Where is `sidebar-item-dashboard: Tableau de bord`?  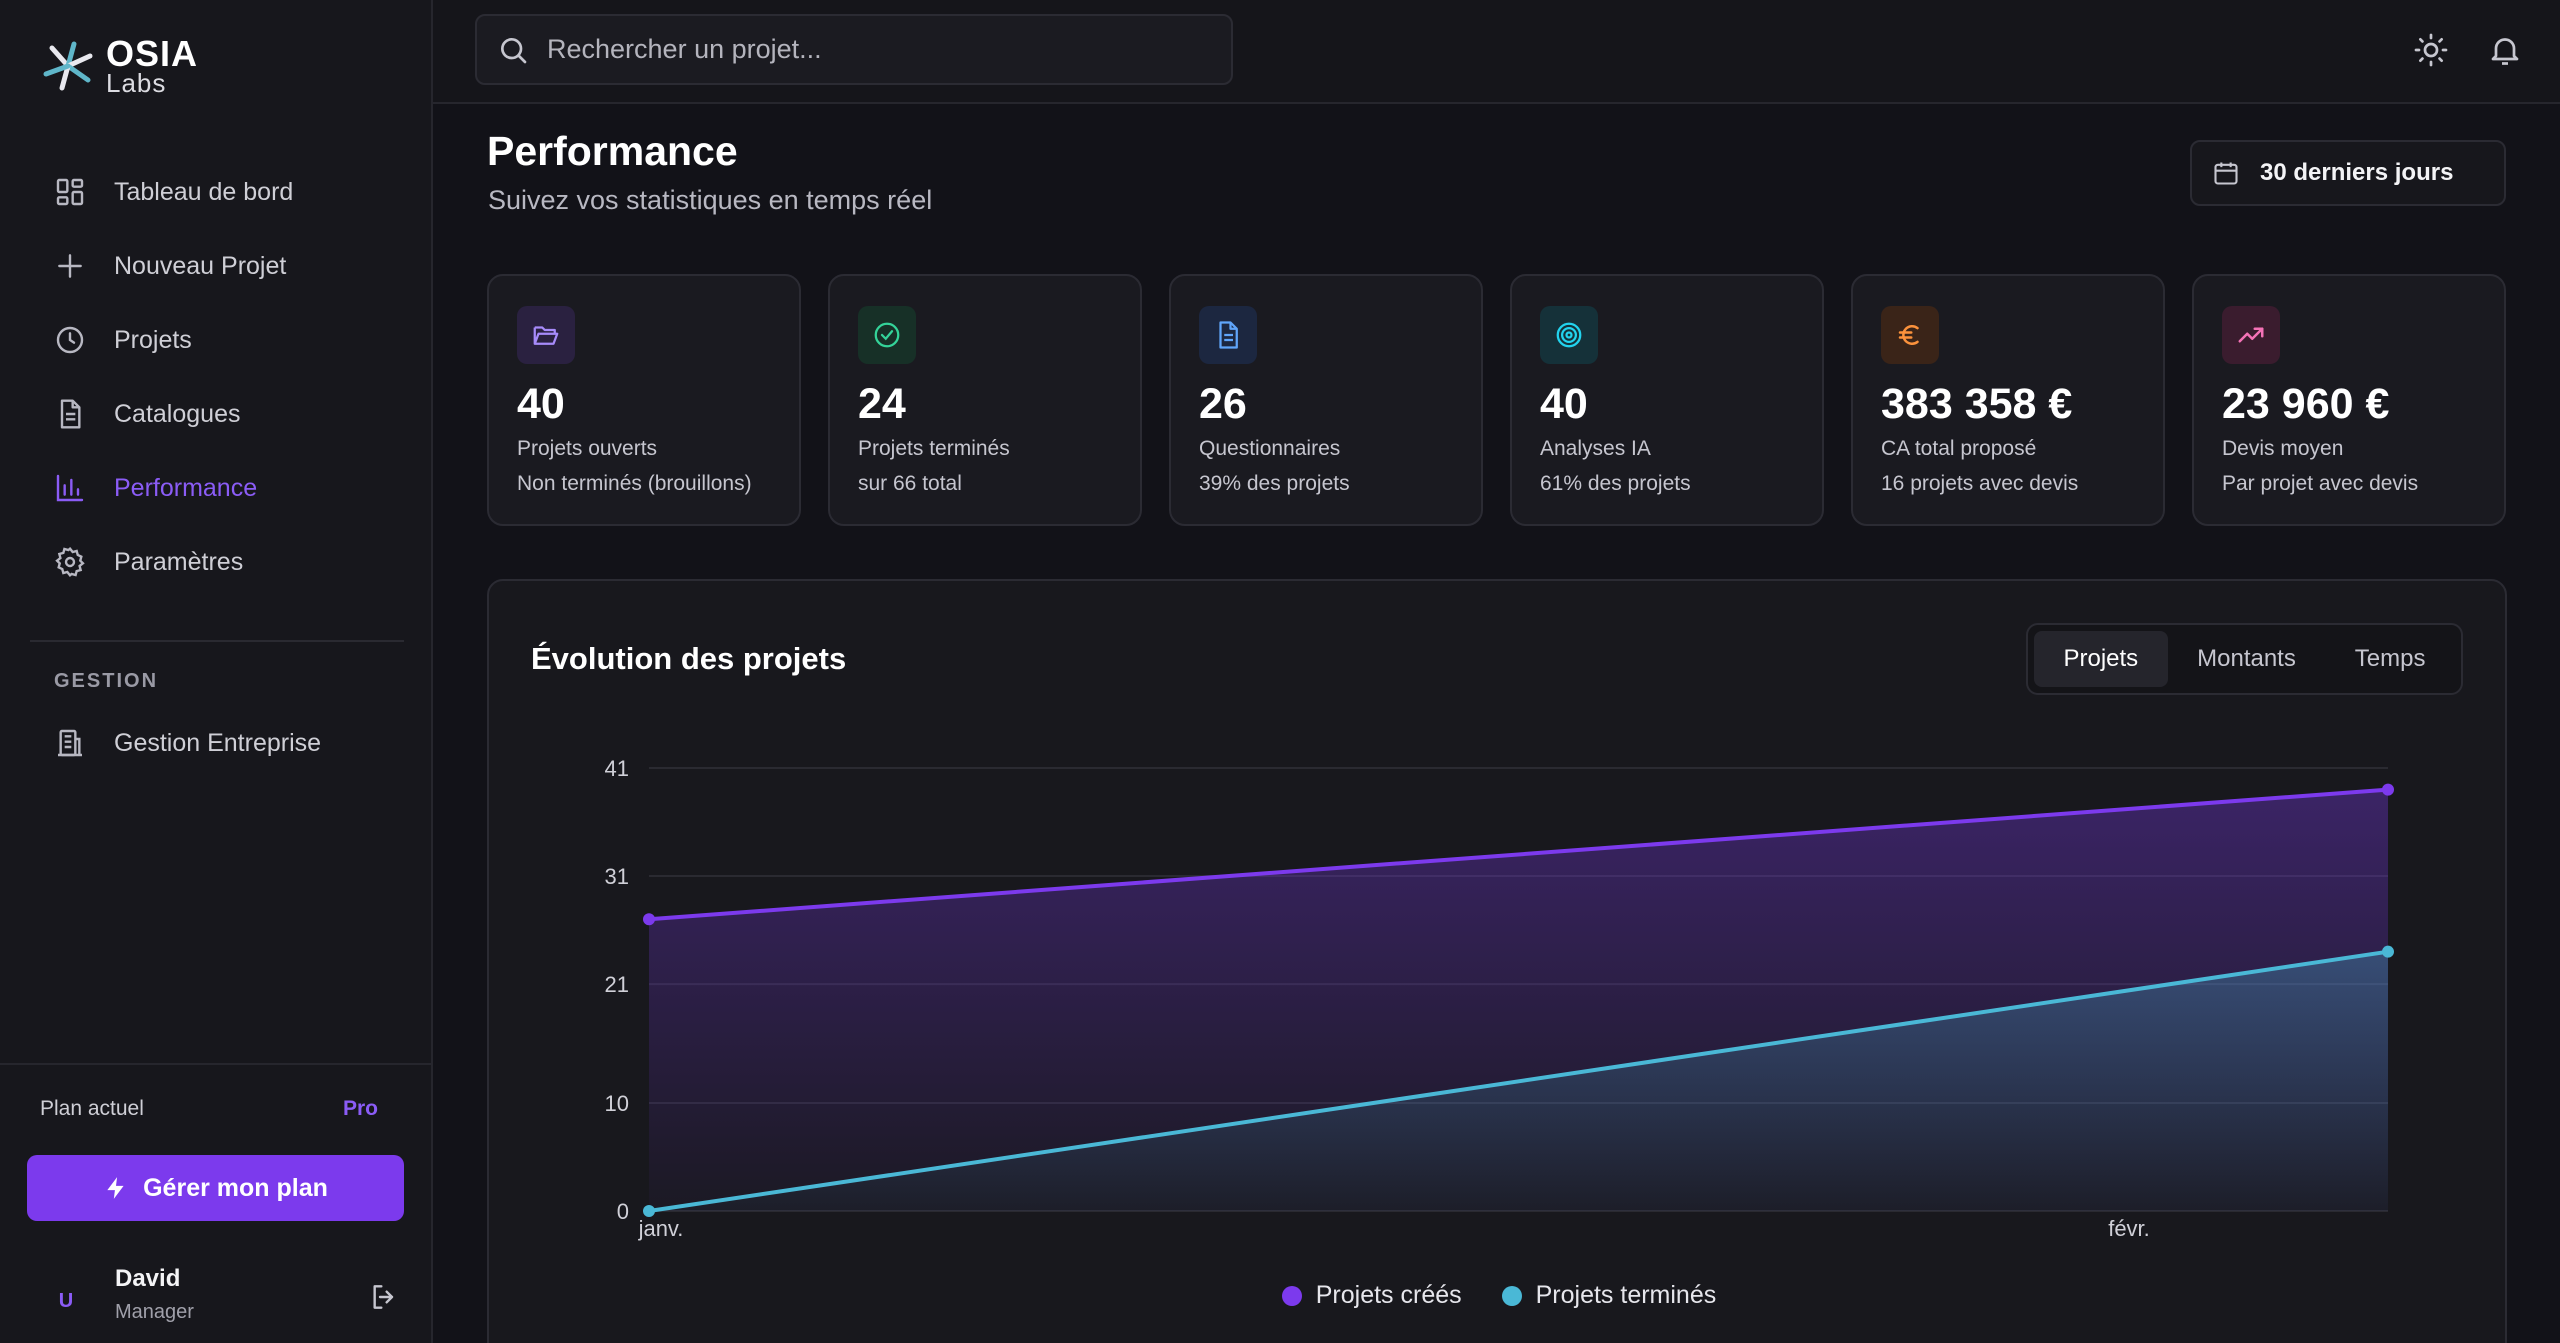
sidebar-item-dashboard: Tableau de bord is located at coordinates (217, 192).